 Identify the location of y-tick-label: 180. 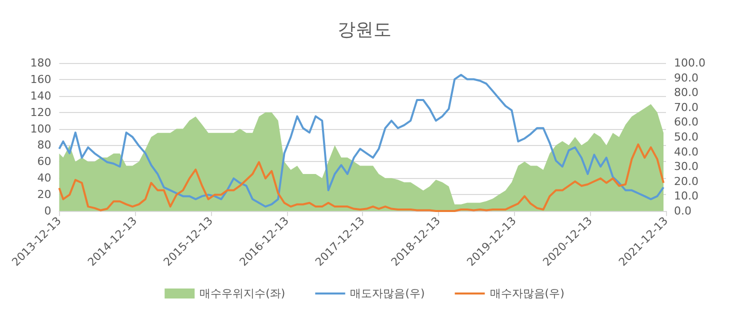
(41, 63).